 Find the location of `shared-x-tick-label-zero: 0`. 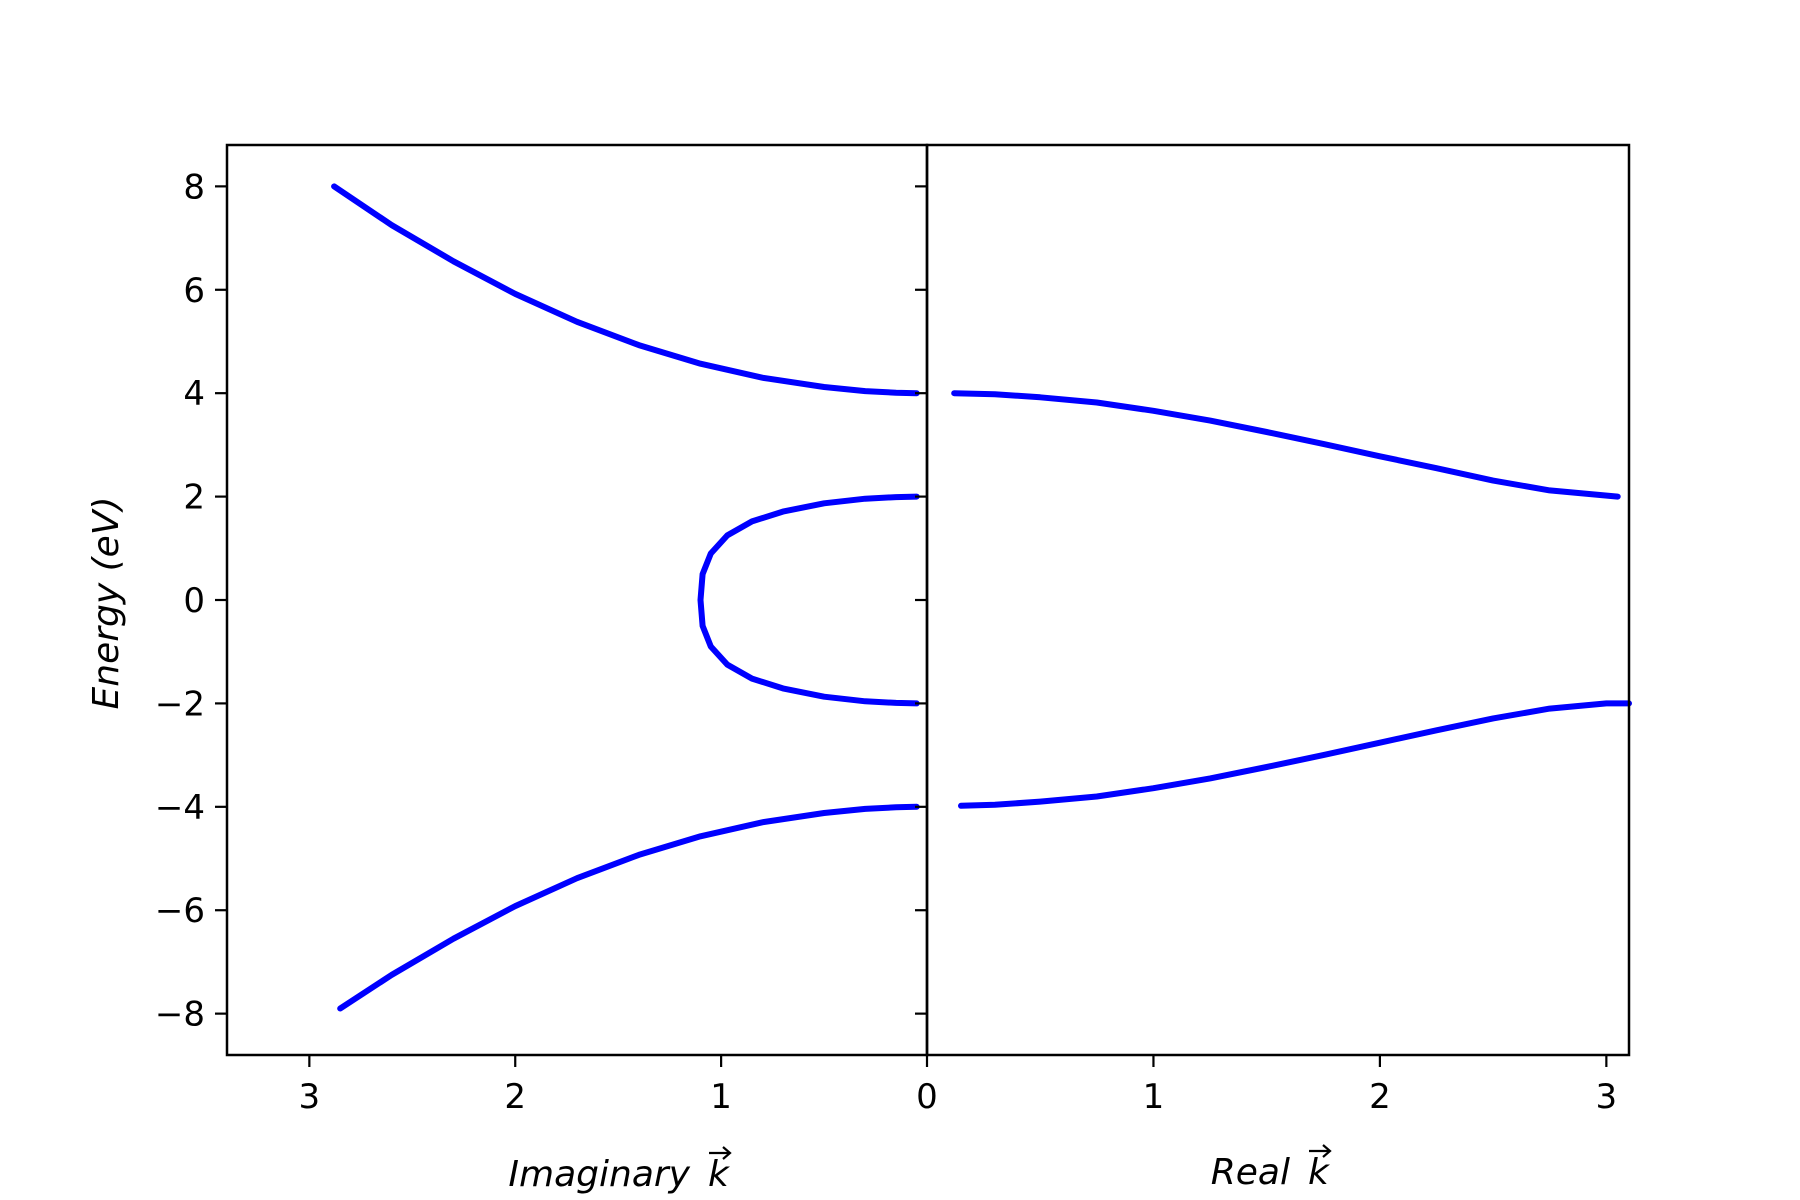

shared-x-tick-label-zero: 0 is located at coordinates (927, 1097).